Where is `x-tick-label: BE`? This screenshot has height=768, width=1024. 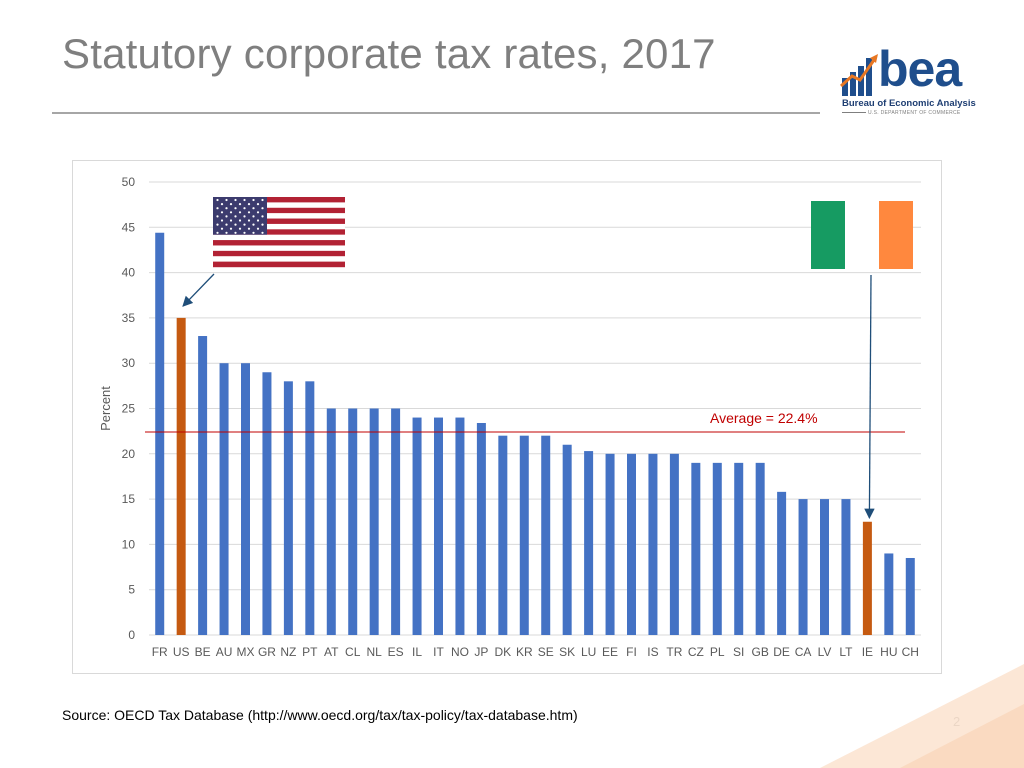
x-tick-label: BE is located at coordinates (203, 652).